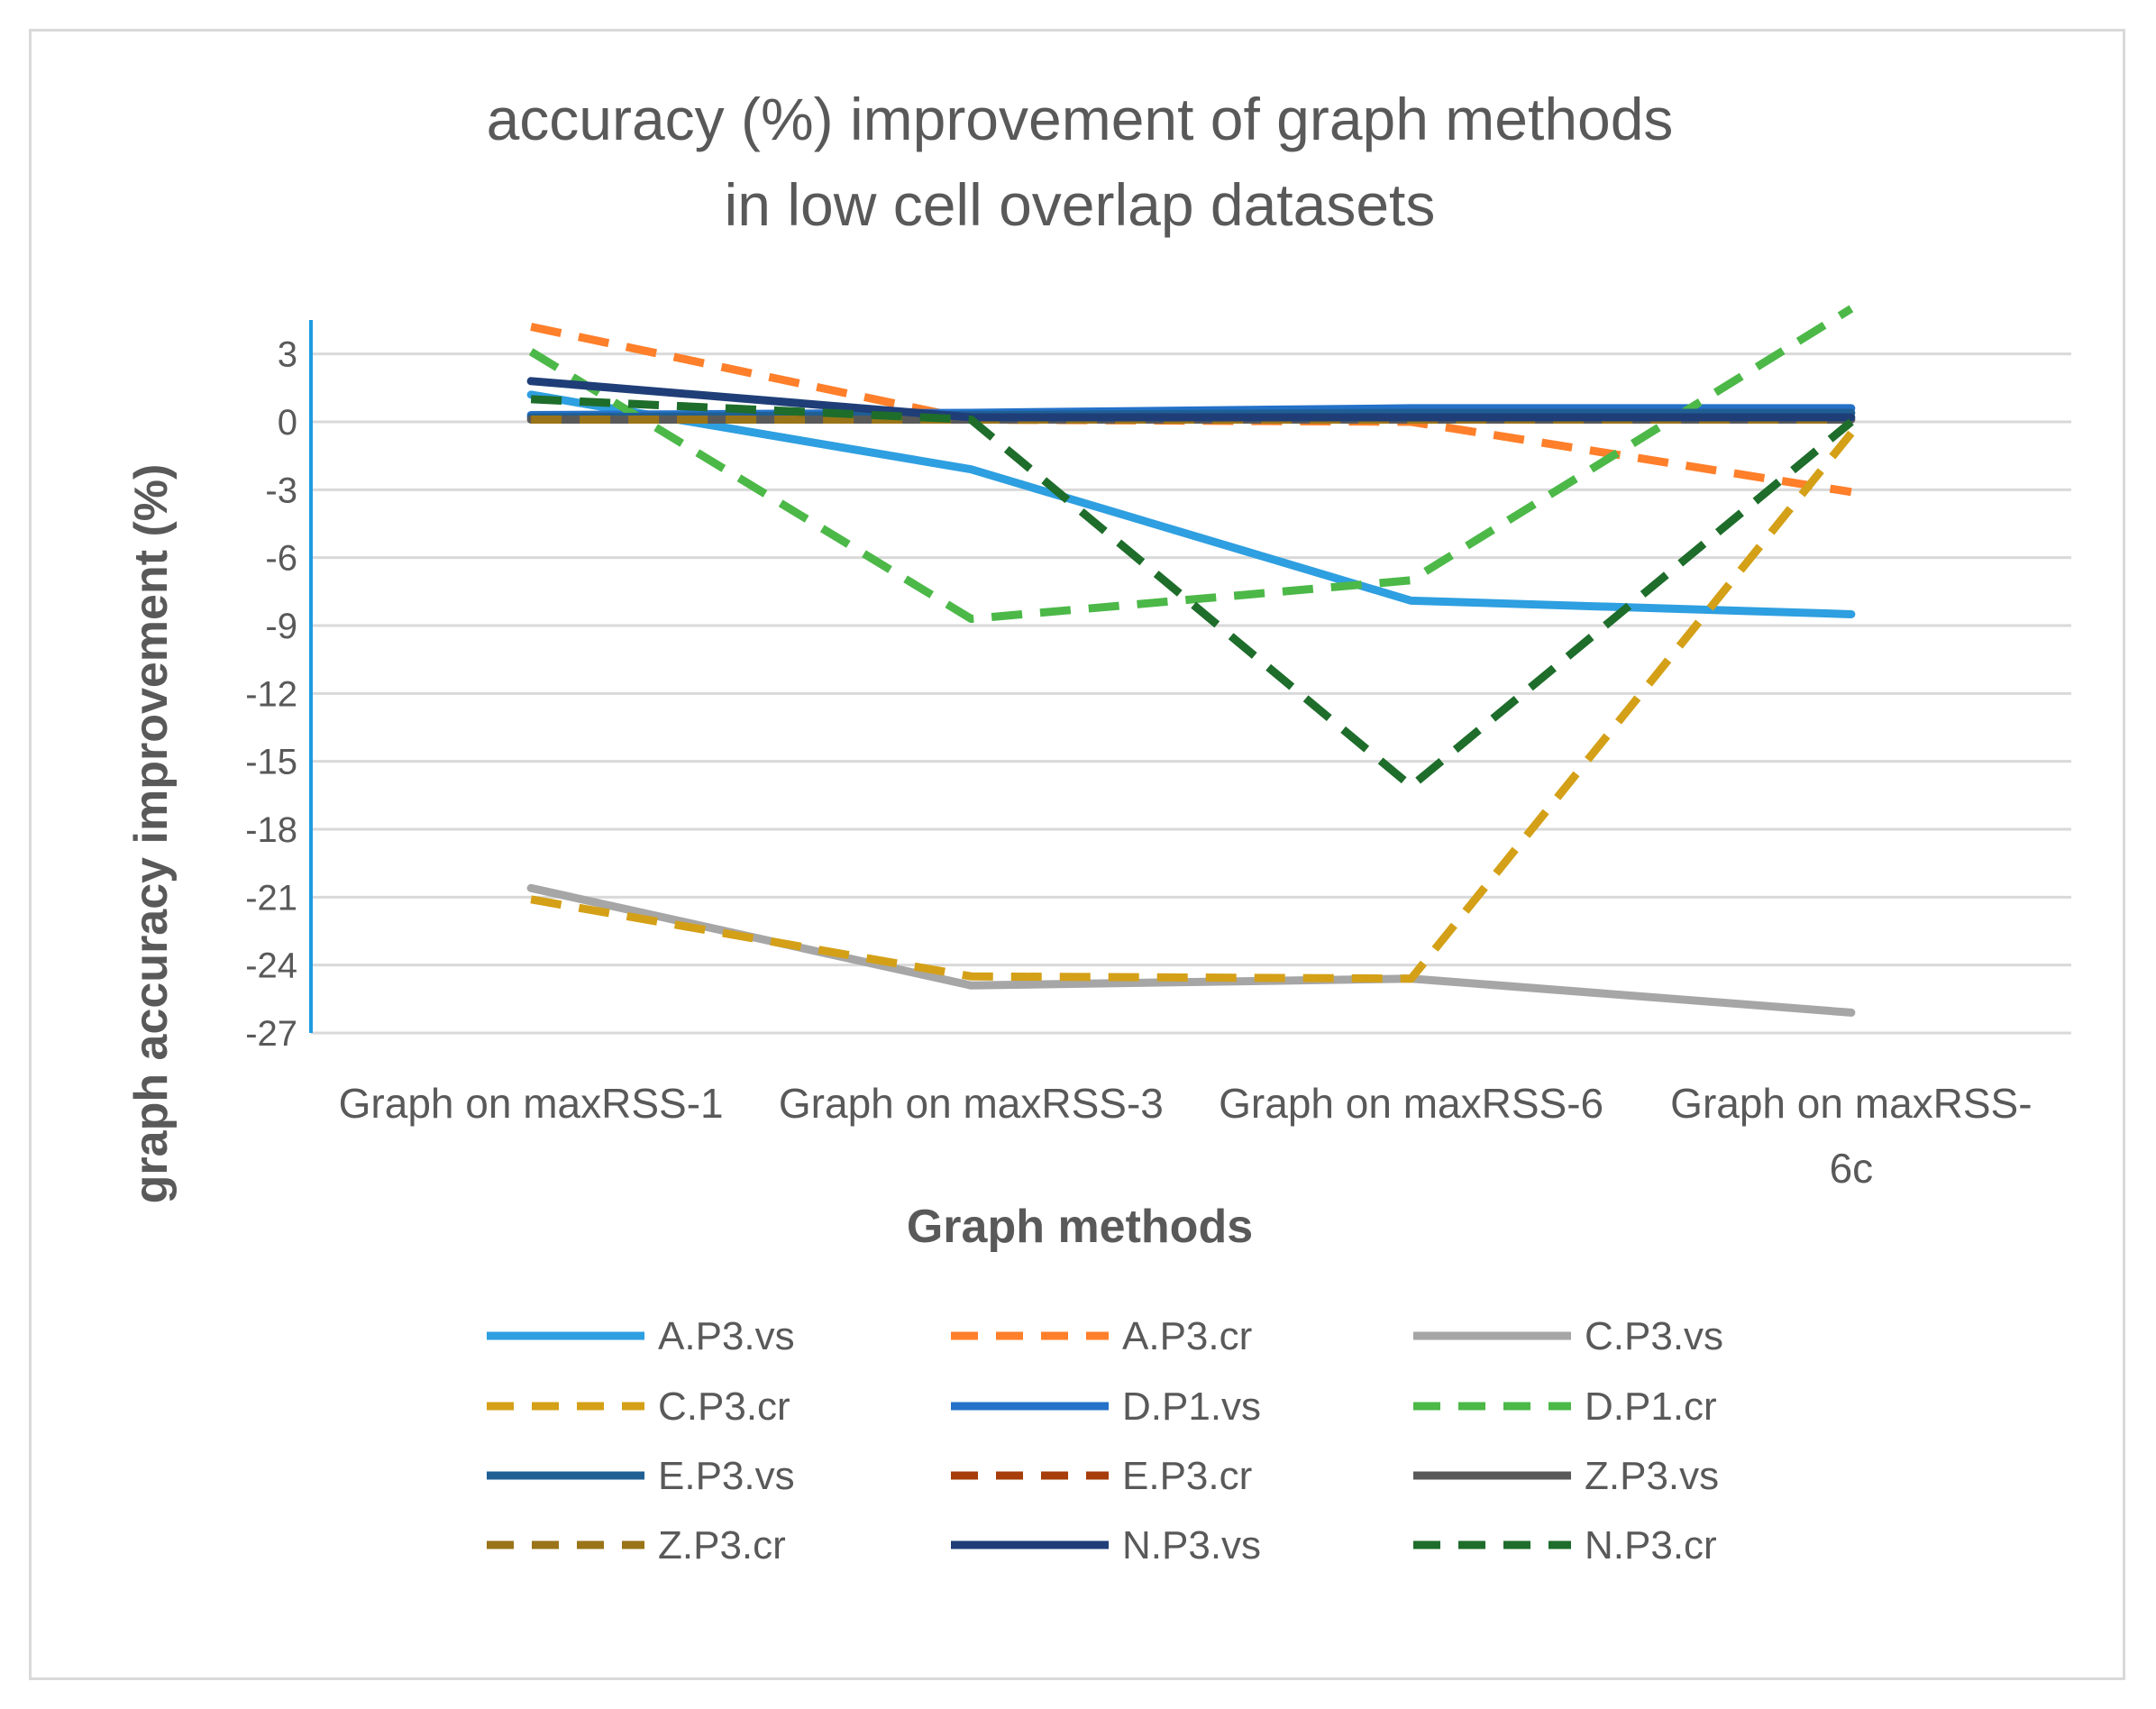 The width and height of the screenshot is (2156, 1709). Describe the element at coordinates (1191, 950) in the screenshot. I see `series-line-c-p3-vs` at that location.